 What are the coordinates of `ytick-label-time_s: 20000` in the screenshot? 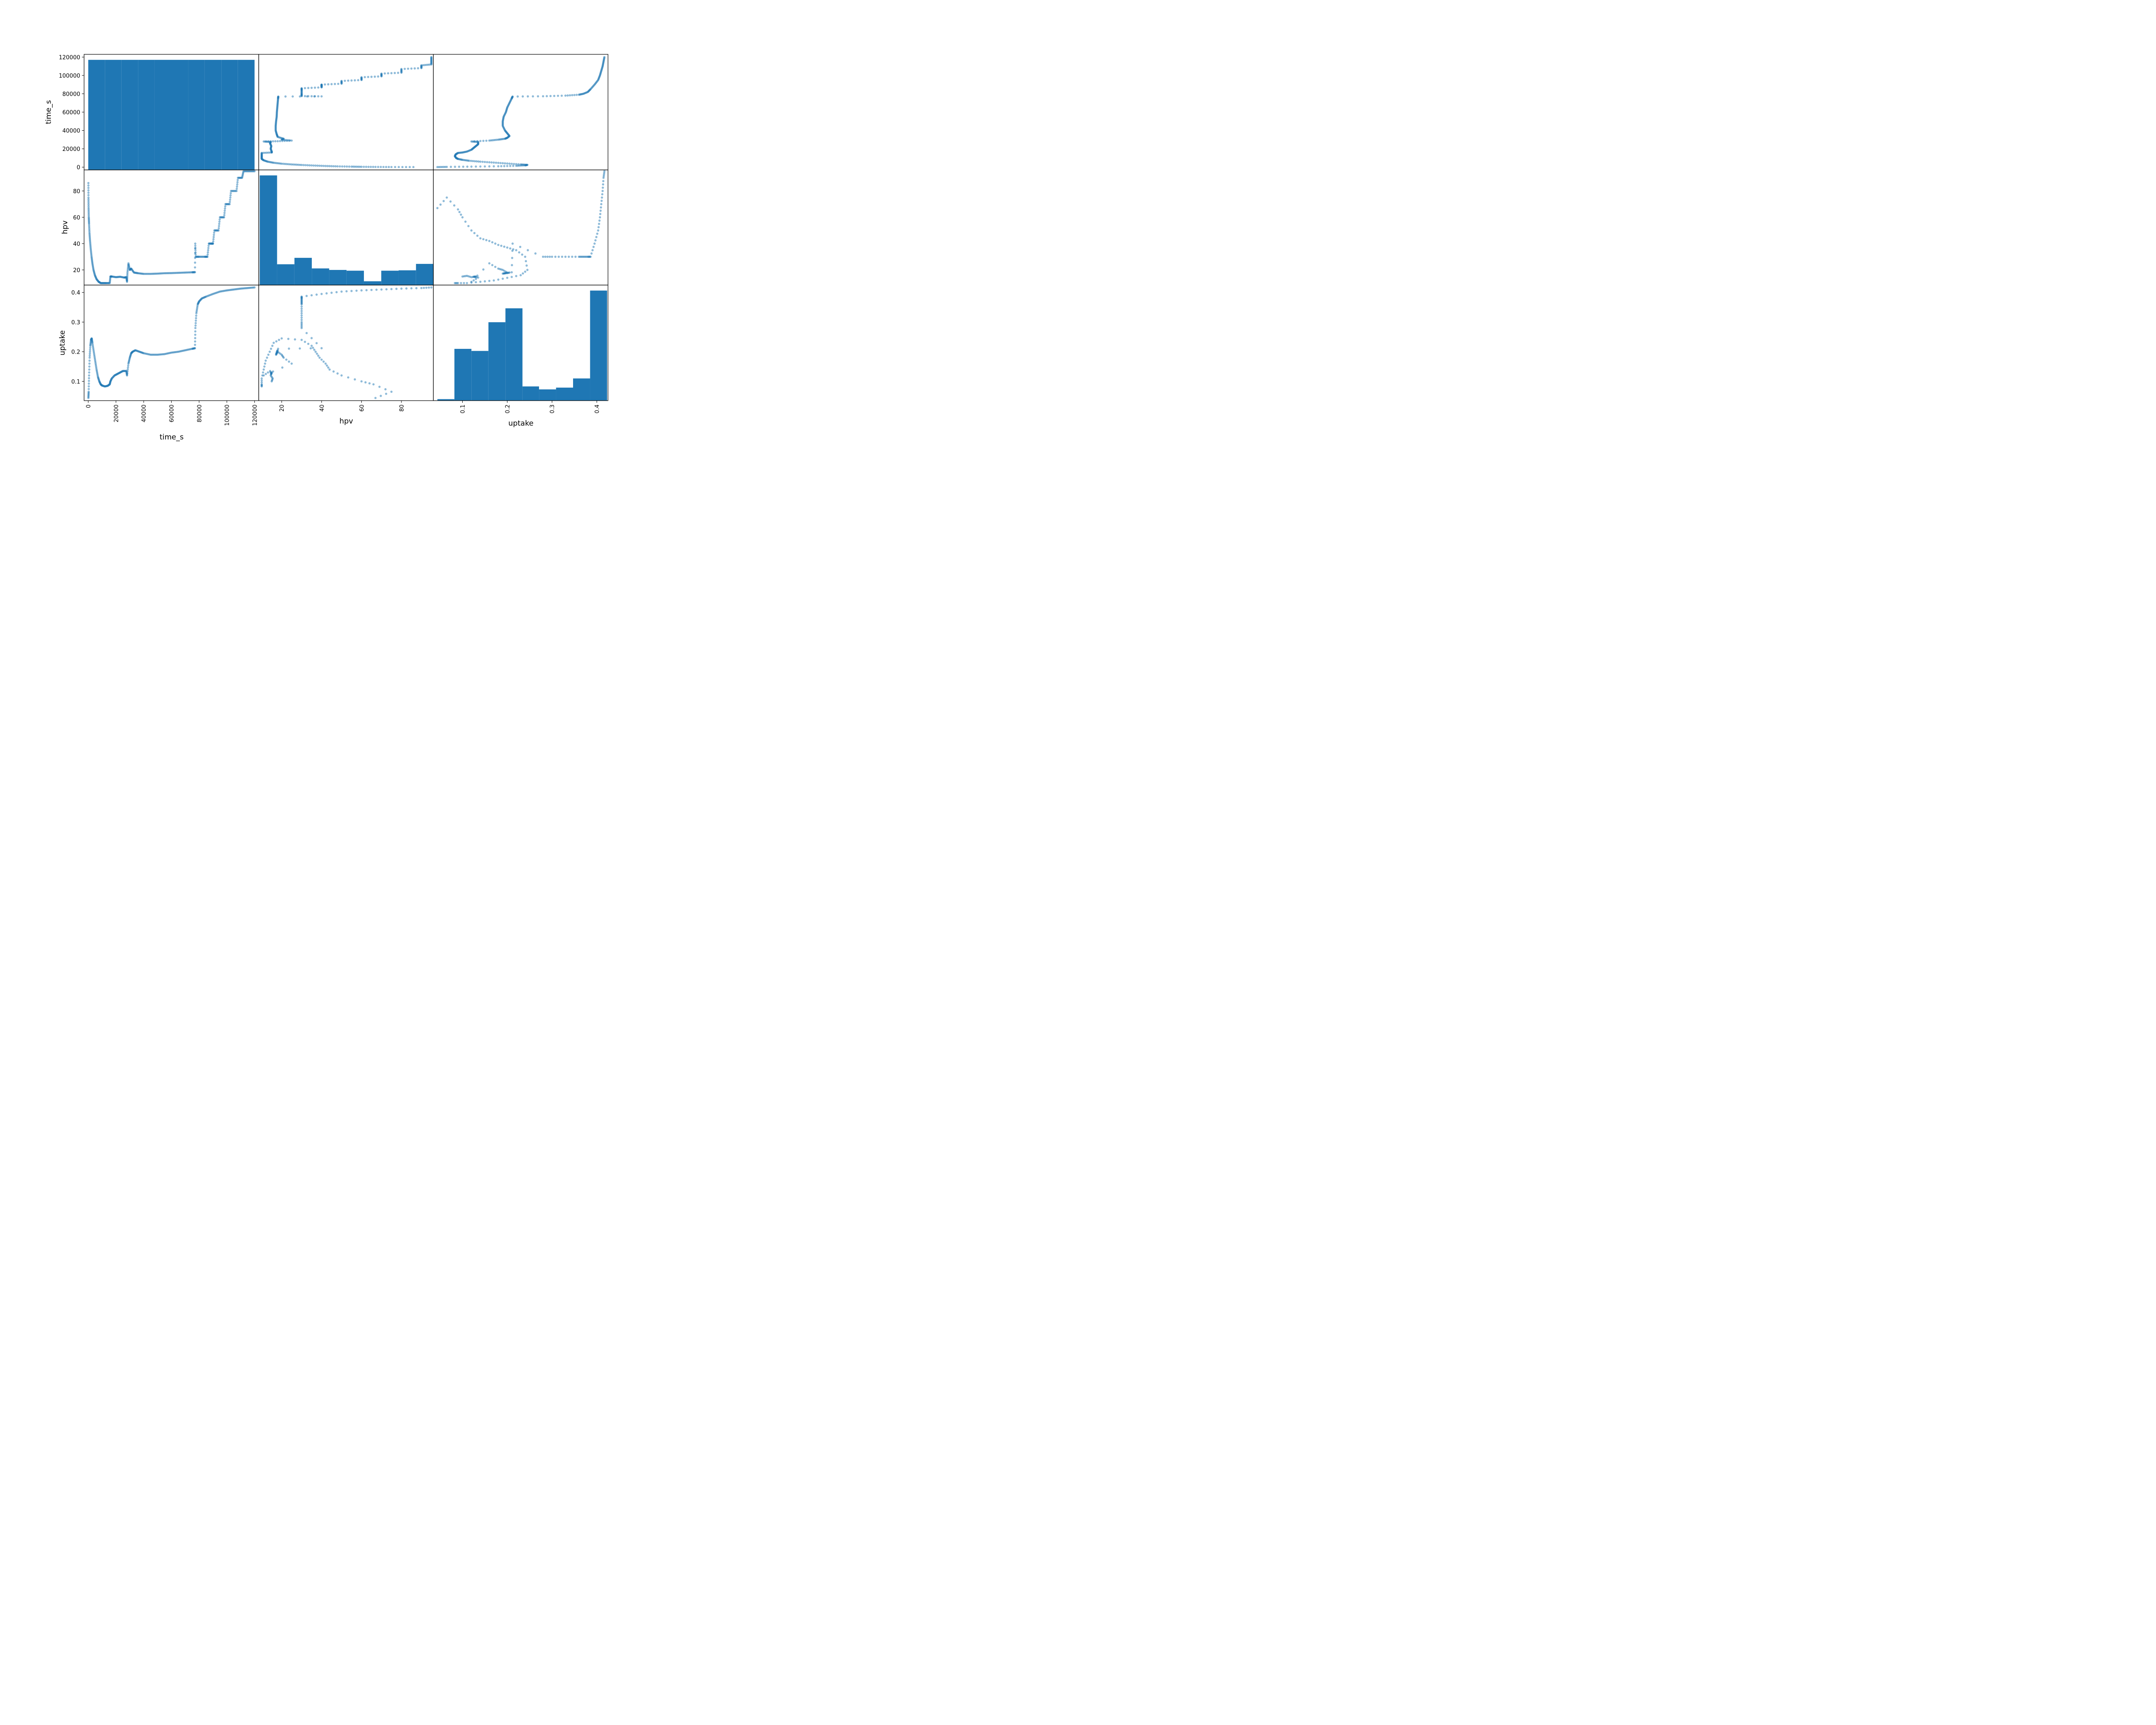 It's located at (71, 150).